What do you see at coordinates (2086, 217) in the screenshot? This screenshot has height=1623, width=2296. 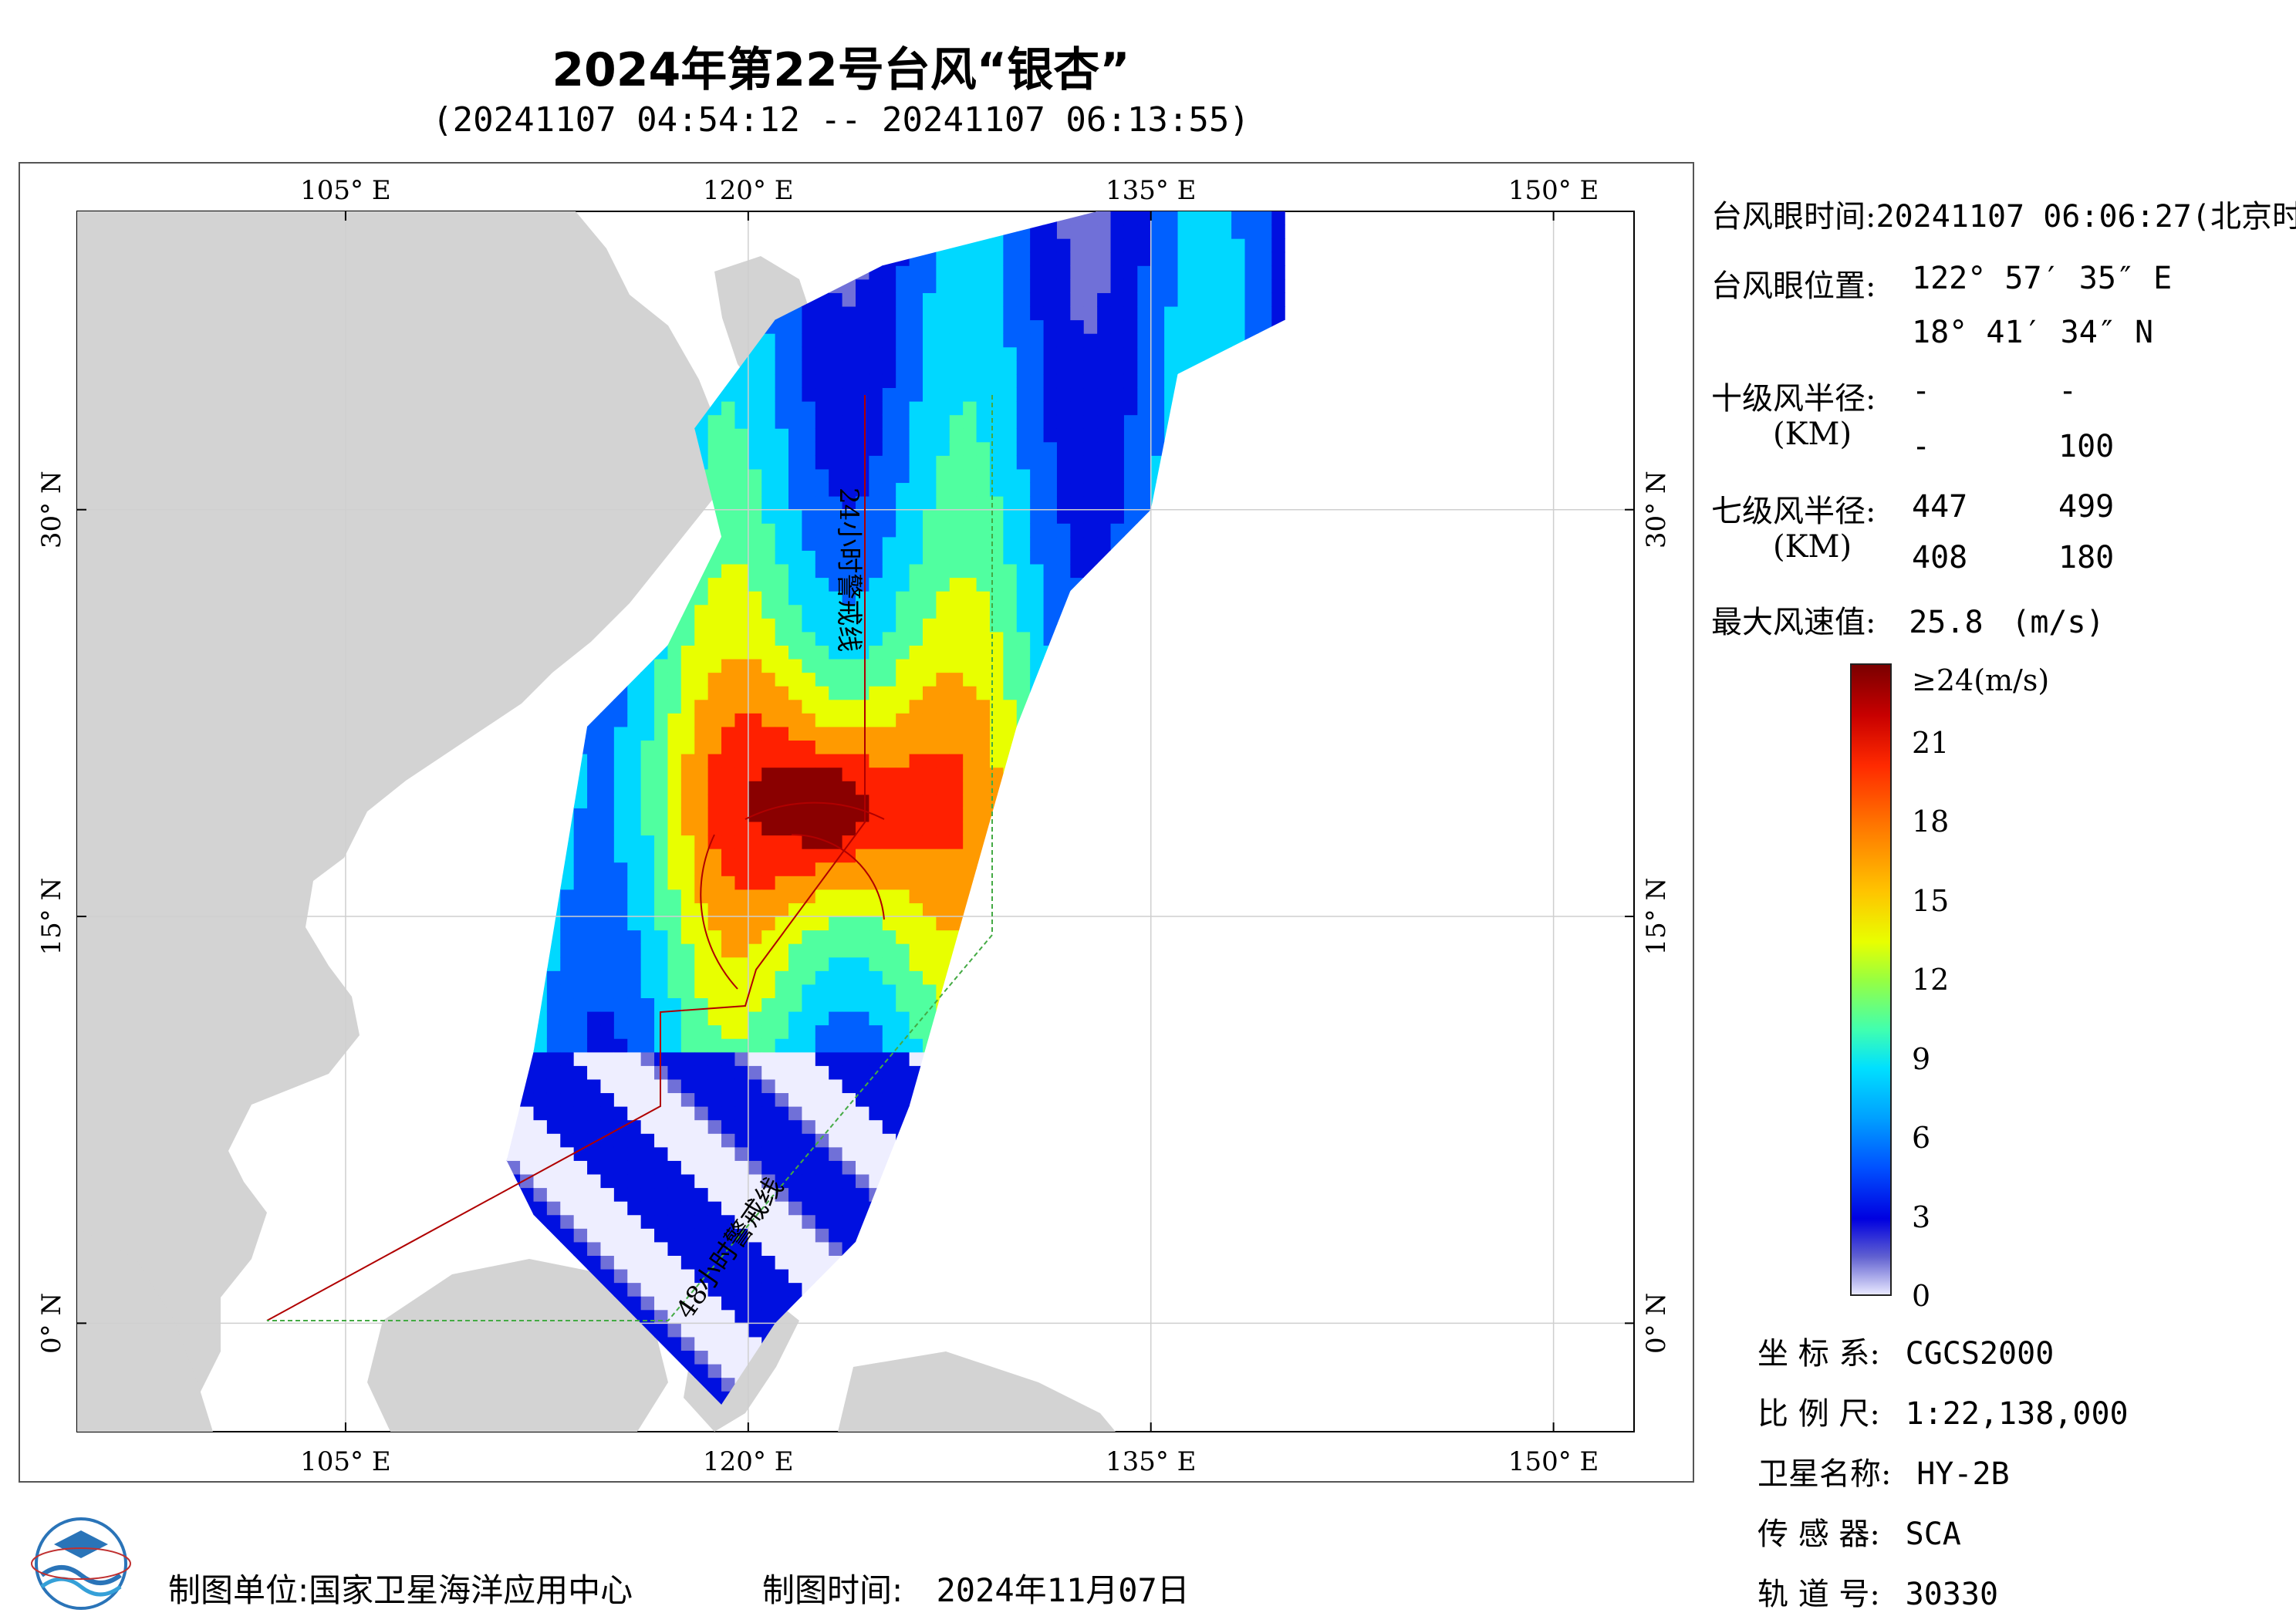 I see `eye-time-value: 20241107 06:06:27(北京时)` at bounding box center [2086, 217].